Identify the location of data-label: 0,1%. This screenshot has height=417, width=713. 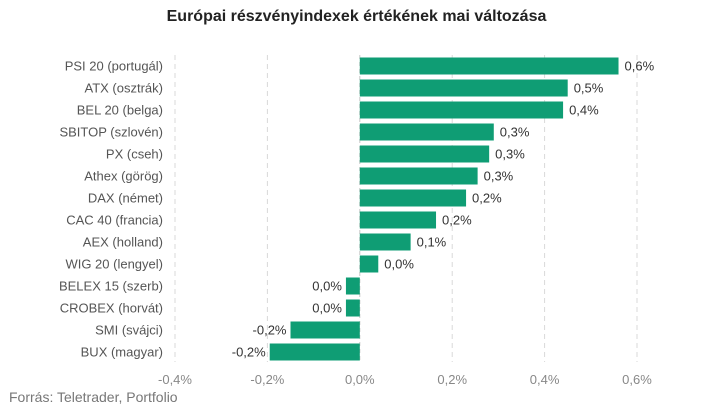
(432, 242).